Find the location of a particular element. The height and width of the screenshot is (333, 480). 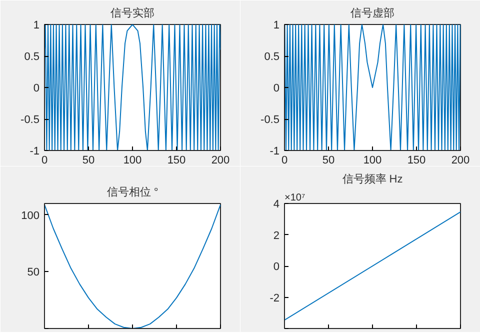

y-tick-label: 4 is located at coordinates (276, 204).